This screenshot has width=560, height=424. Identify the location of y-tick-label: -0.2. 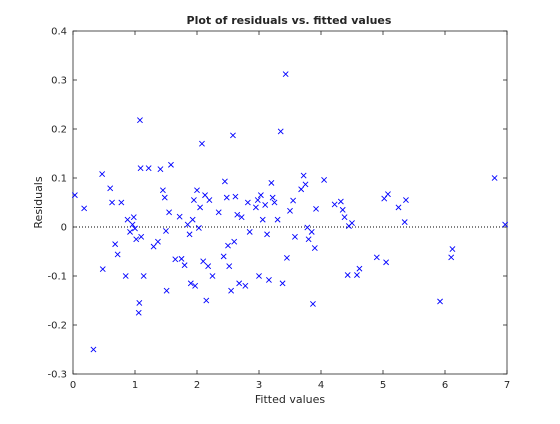
(57, 326).